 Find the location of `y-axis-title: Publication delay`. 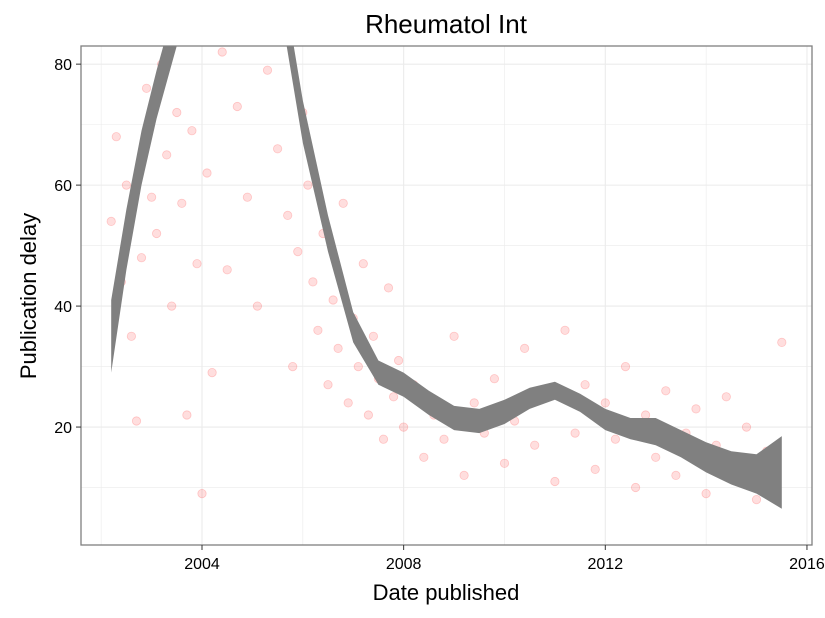

y-axis-title: Publication delay is located at coordinates (28, 296).